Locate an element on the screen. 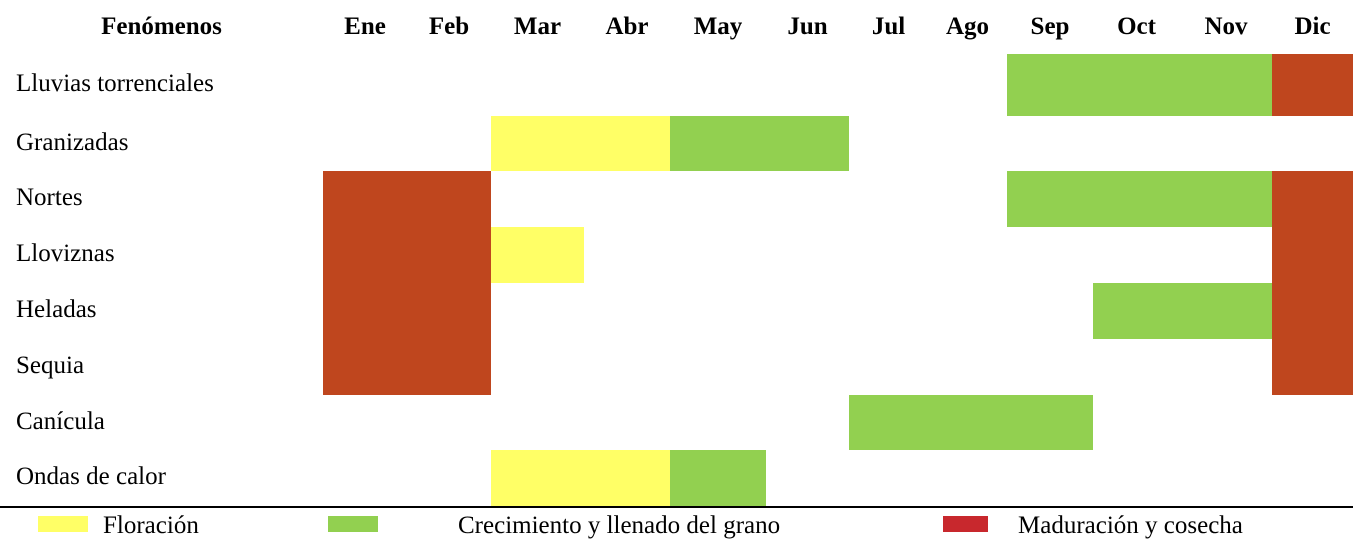 Image resolution: width=1353 pixels, height=544 pixels. bottom-rule is located at coordinates (676, 507).